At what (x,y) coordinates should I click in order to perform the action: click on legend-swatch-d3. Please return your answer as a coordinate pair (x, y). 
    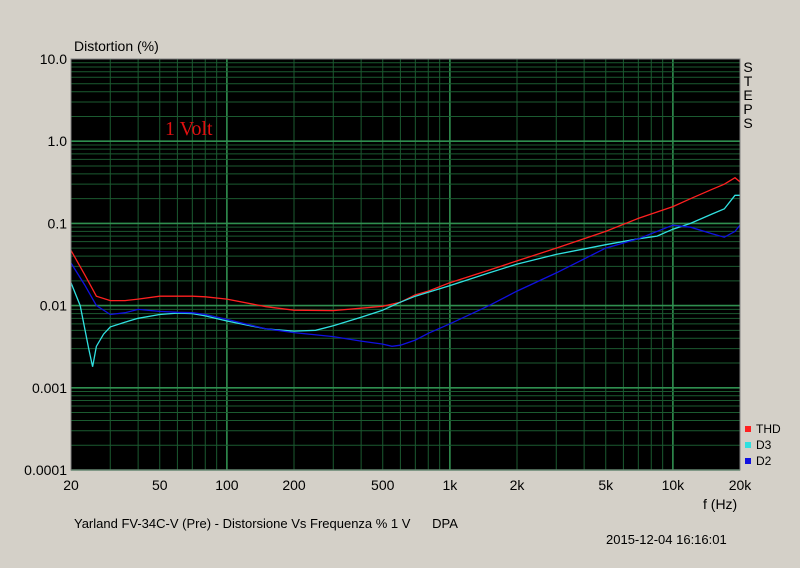
    Looking at the image, I should click on (748, 445).